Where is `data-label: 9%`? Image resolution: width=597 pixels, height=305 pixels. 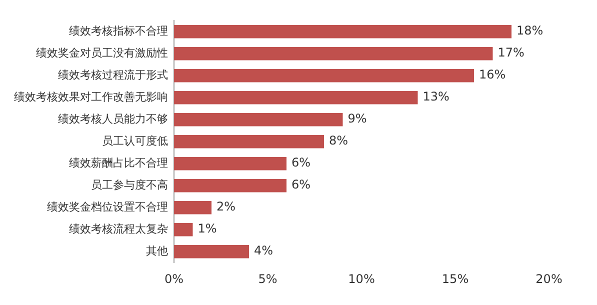
data-label: 9% is located at coordinates (357, 119).